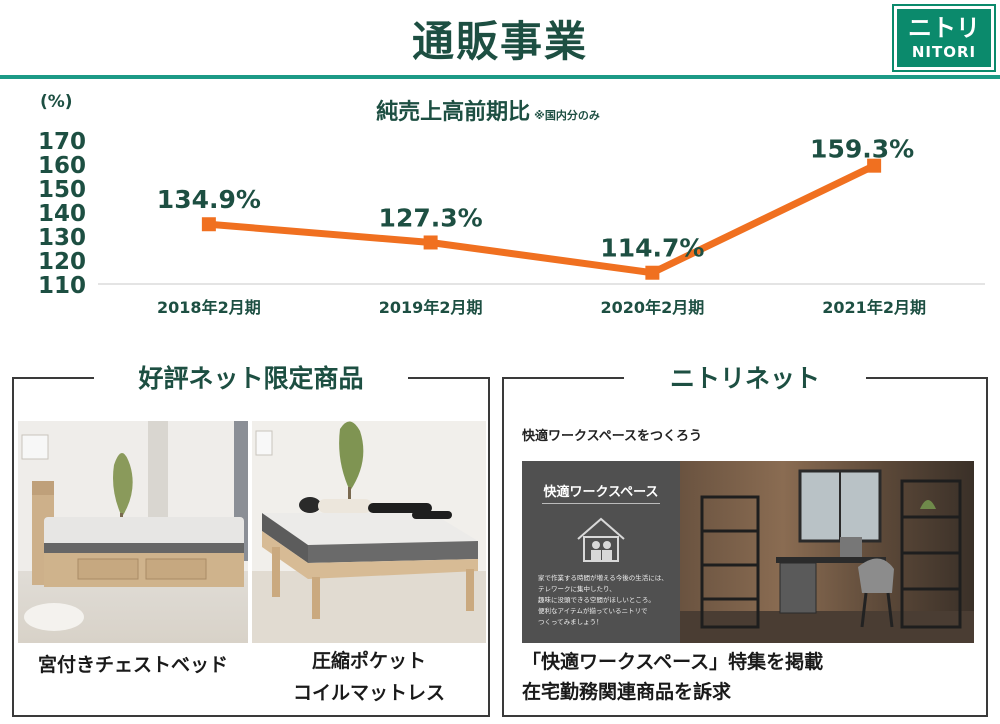  I want to click on y-axis-unit-label: (%), so click(56, 102).